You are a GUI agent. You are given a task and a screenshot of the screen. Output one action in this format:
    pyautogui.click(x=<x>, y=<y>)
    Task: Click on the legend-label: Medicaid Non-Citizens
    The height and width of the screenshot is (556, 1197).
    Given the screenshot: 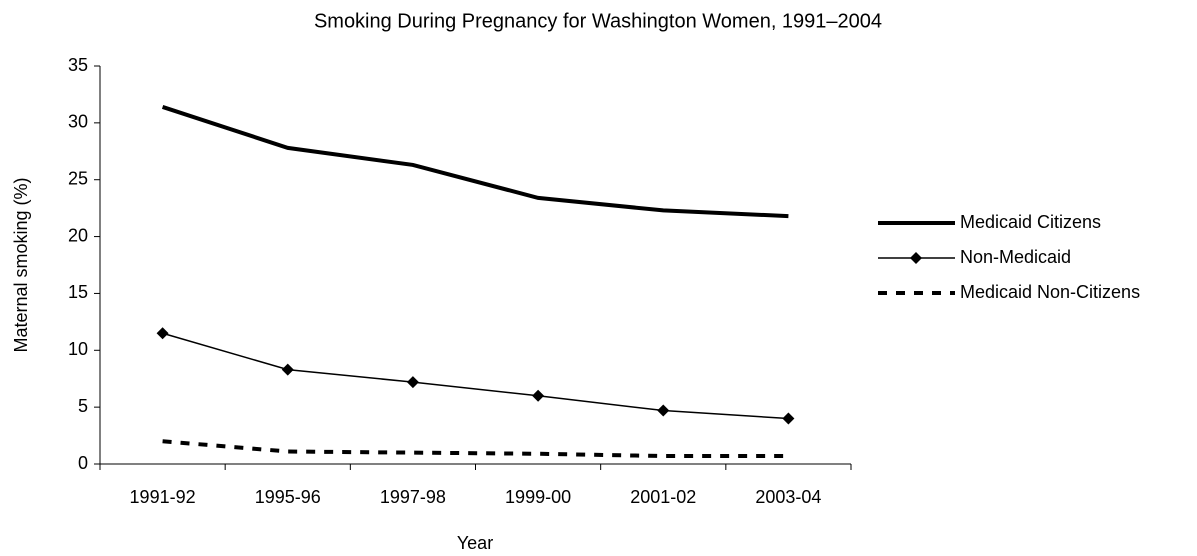 What is the action you would take?
    pyautogui.click(x=1050, y=292)
    